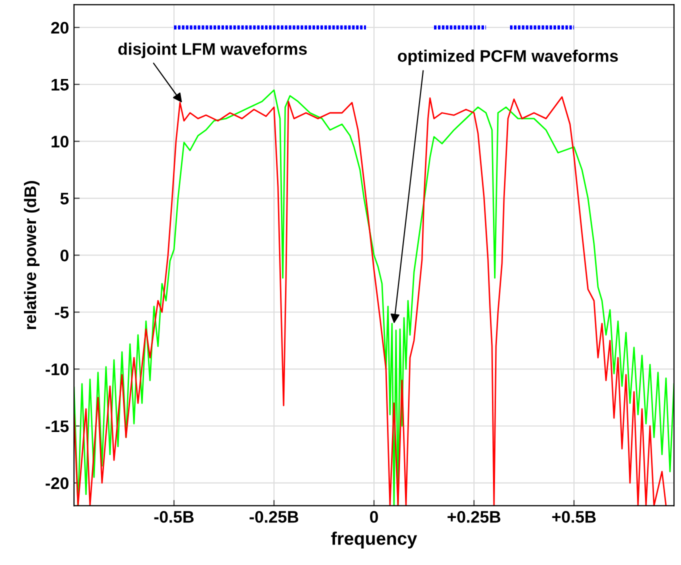 Image resolution: width=681 pixels, height=565 pixels. I want to click on x-axis-title: frequency, so click(374, 540).